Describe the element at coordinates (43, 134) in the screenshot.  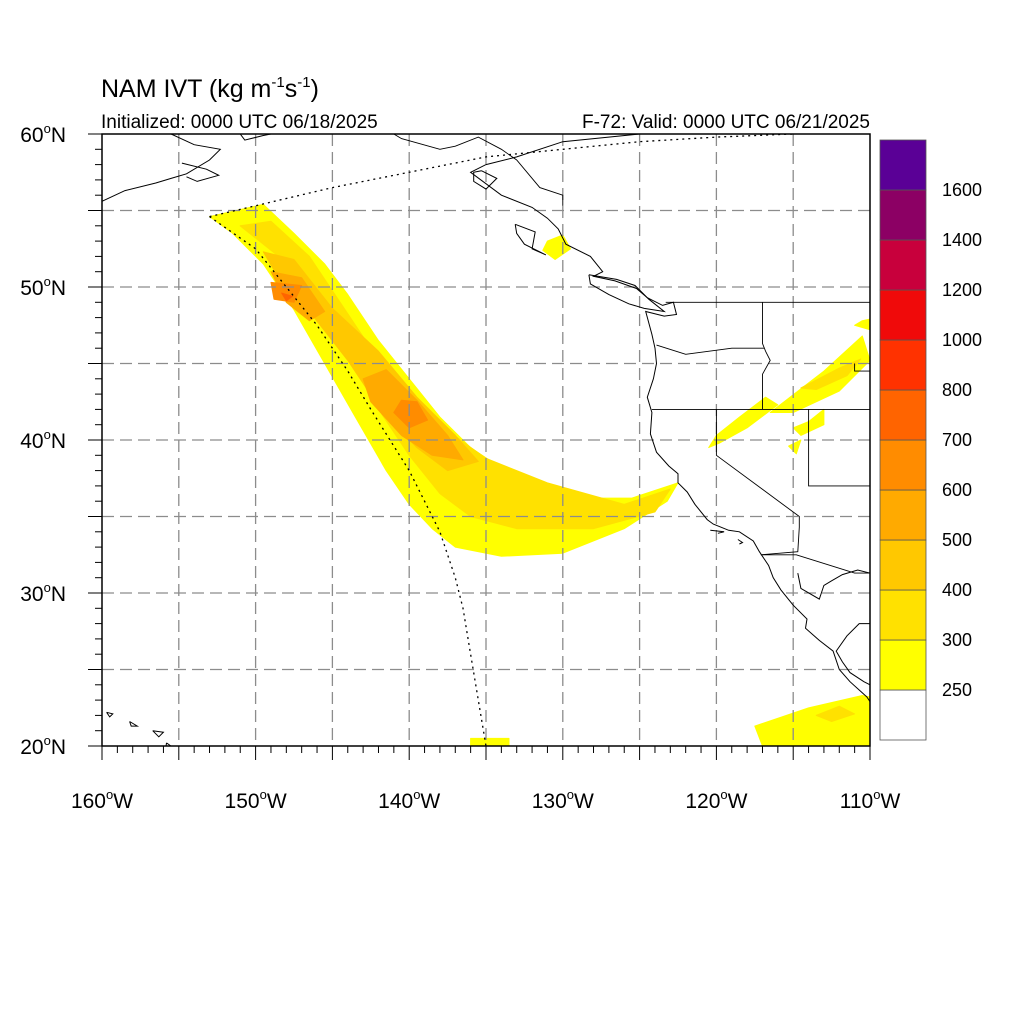
I see `lat-tick-label: 60oN` at that location.